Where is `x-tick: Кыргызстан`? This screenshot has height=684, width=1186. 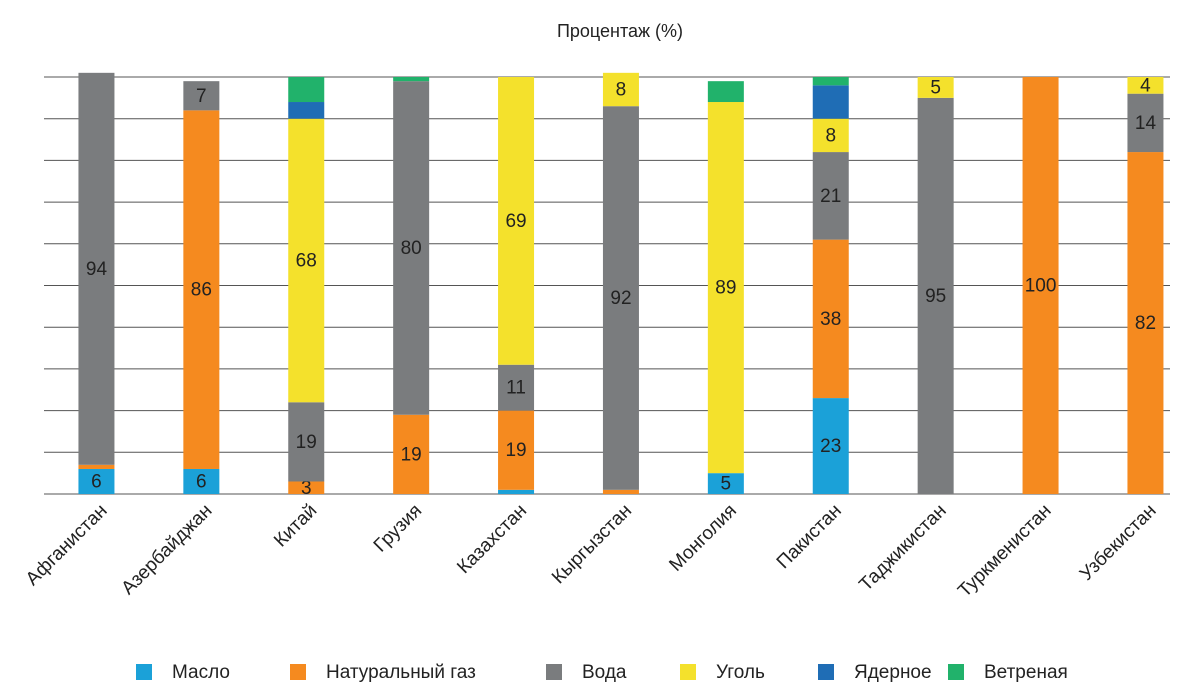
x-tick: Кыргызстан is located at coordinates (592, 544).